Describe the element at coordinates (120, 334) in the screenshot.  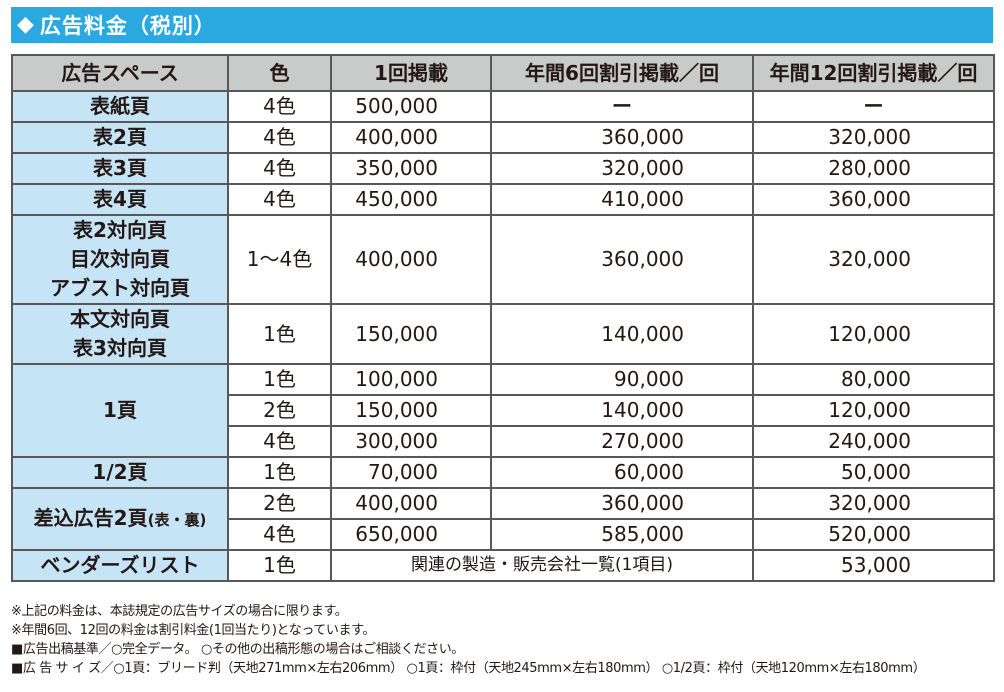
I see `space-cell: 本文対向頁 表3対向頁` at that location.